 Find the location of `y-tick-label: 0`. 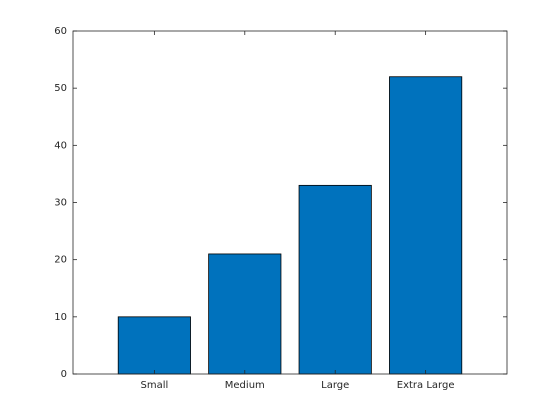

y-tick-label: 0 is located at coordinates (64, 374).